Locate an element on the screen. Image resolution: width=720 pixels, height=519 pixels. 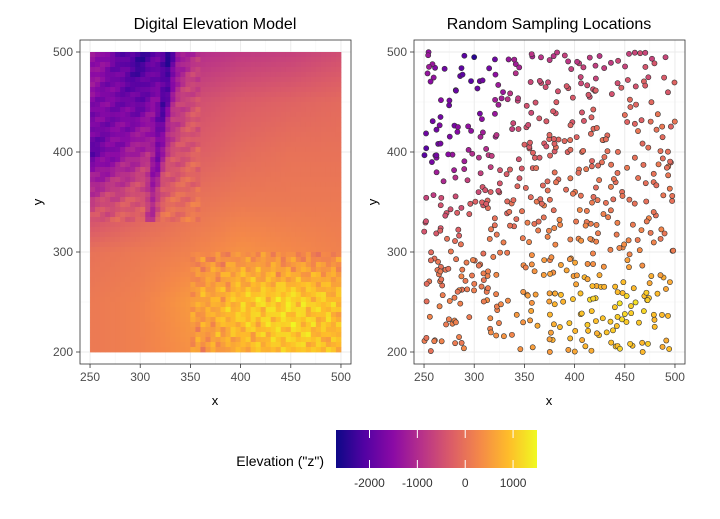
sampling-x-label: x is located at coordinates (549, 400).